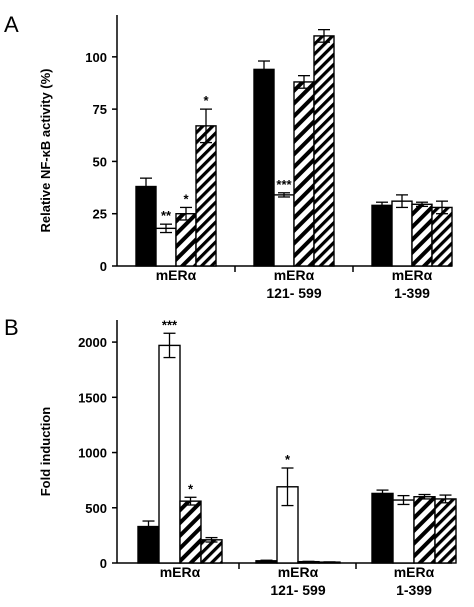  Describe the element at coordinates (100, 161) in the screenshot. I see `panel-a-y-tick-label: 50` at that location.